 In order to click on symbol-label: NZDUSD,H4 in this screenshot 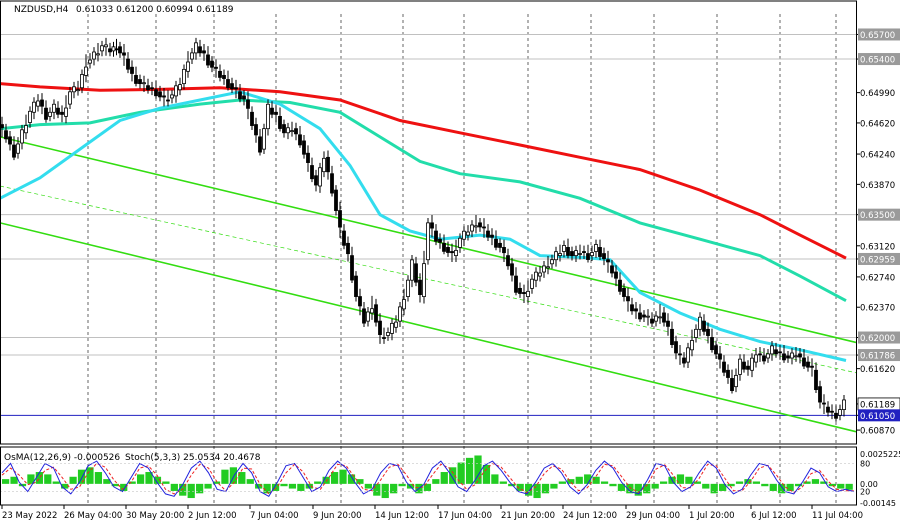, I will do `click(41, 10)`.